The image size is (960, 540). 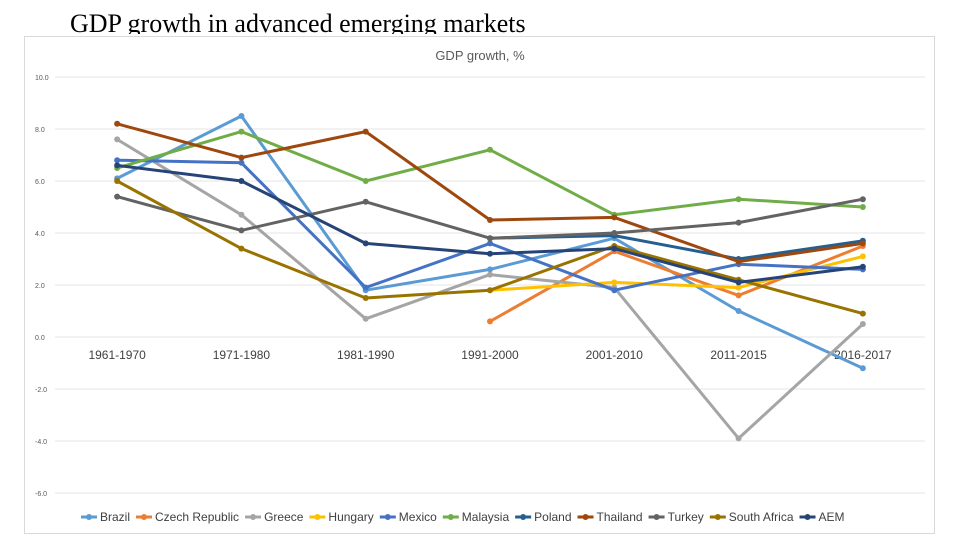 I want to click on y-tick-label: 8.0, so click(x=40, y=130).